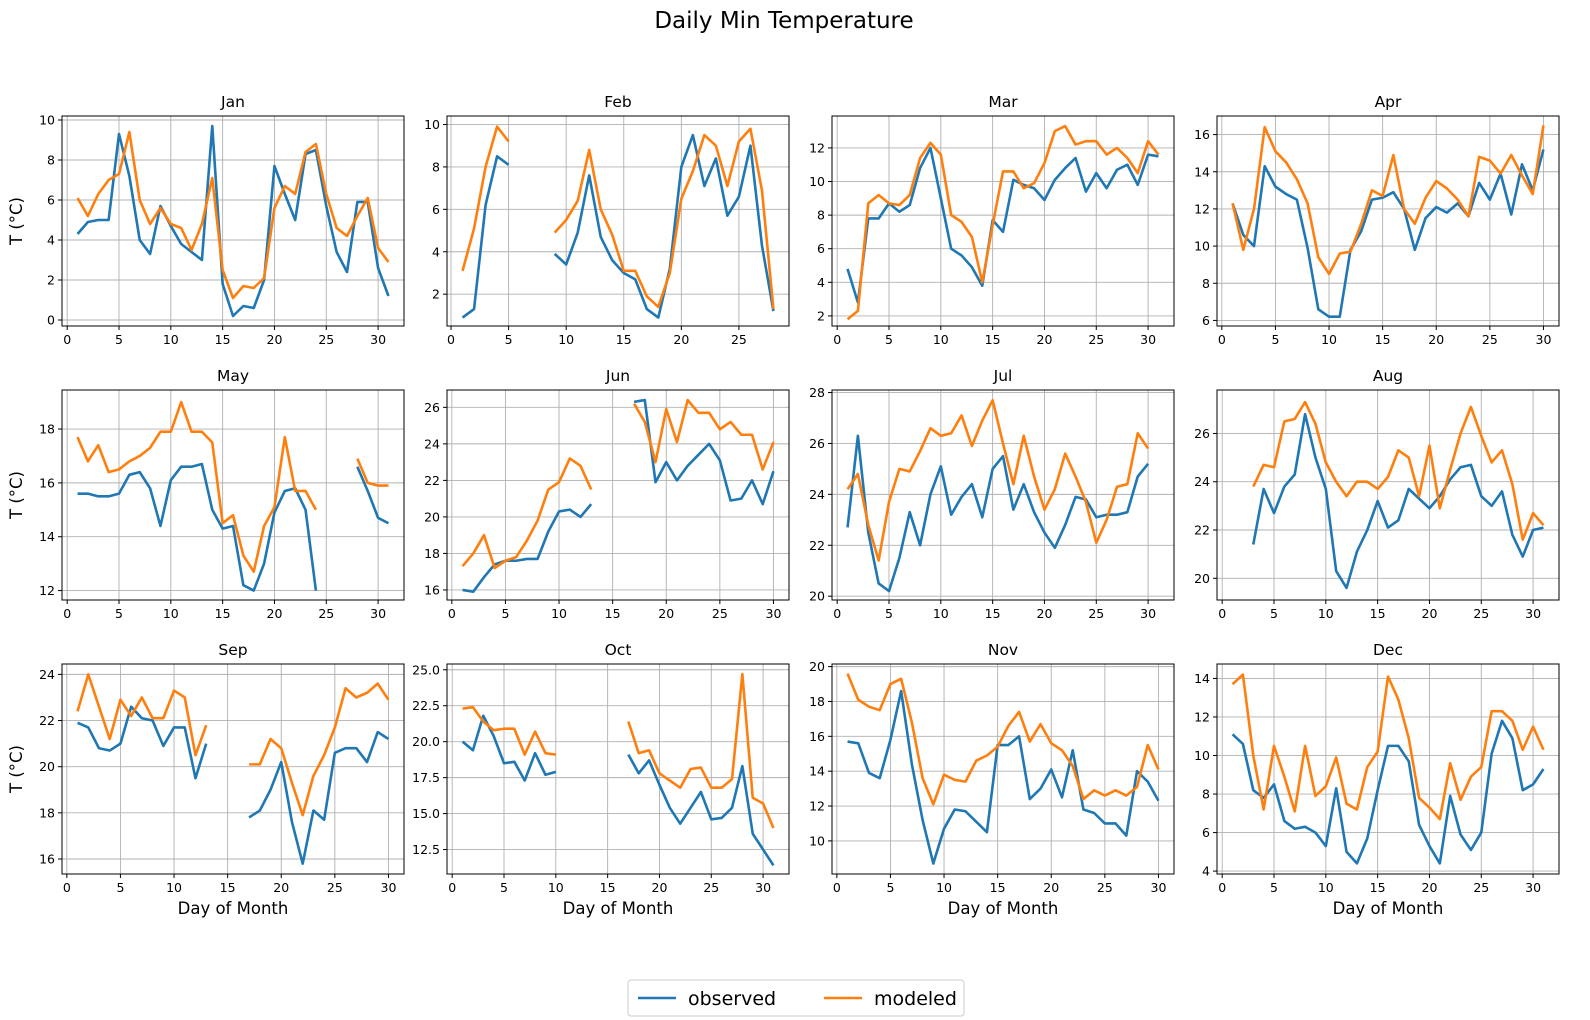  I want to click on panel-title: Apr, so click(1388, 102).